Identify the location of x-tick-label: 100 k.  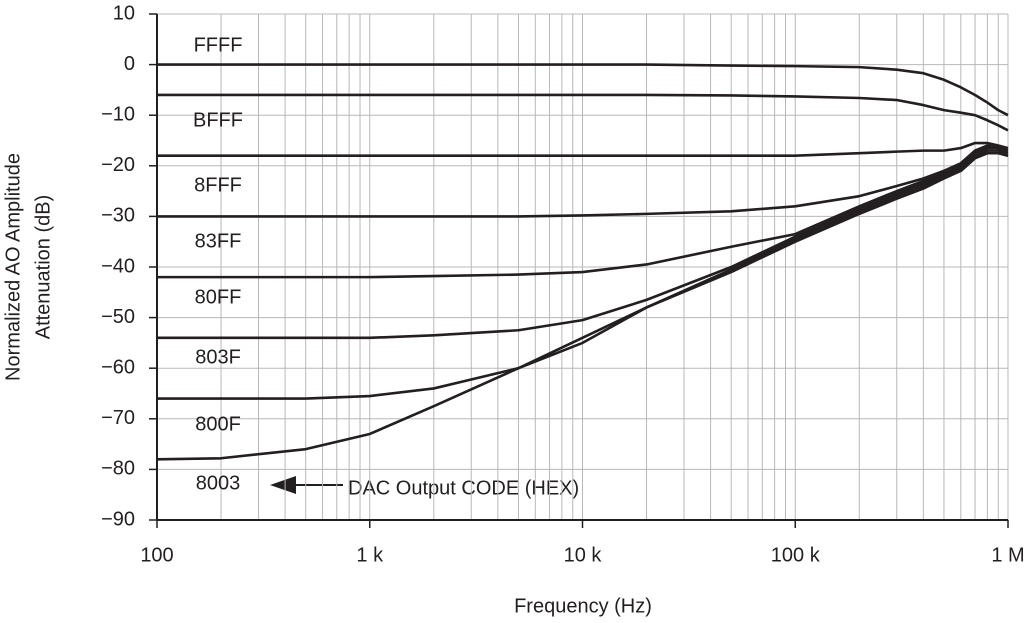
(796, 555).